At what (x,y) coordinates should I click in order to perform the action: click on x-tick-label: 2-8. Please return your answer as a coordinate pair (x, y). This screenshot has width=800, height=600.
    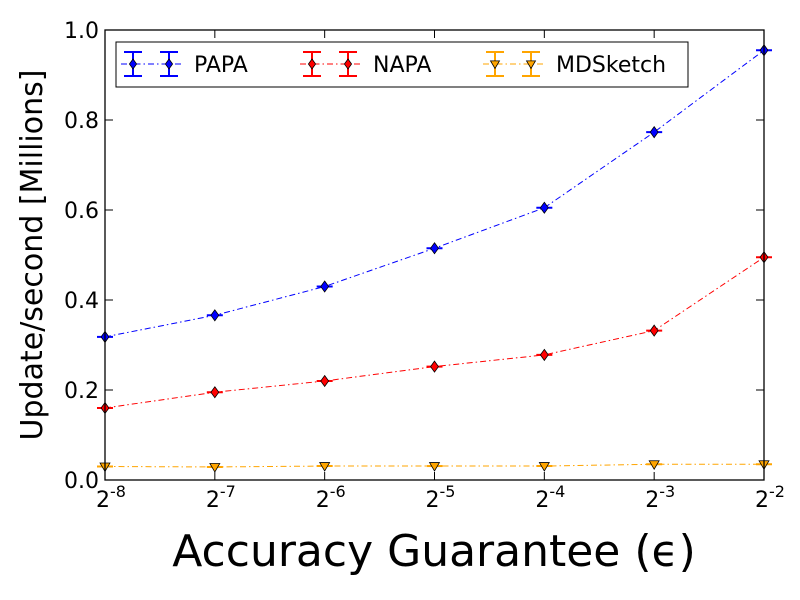
    Looking at the image, I should click on (111, 497).